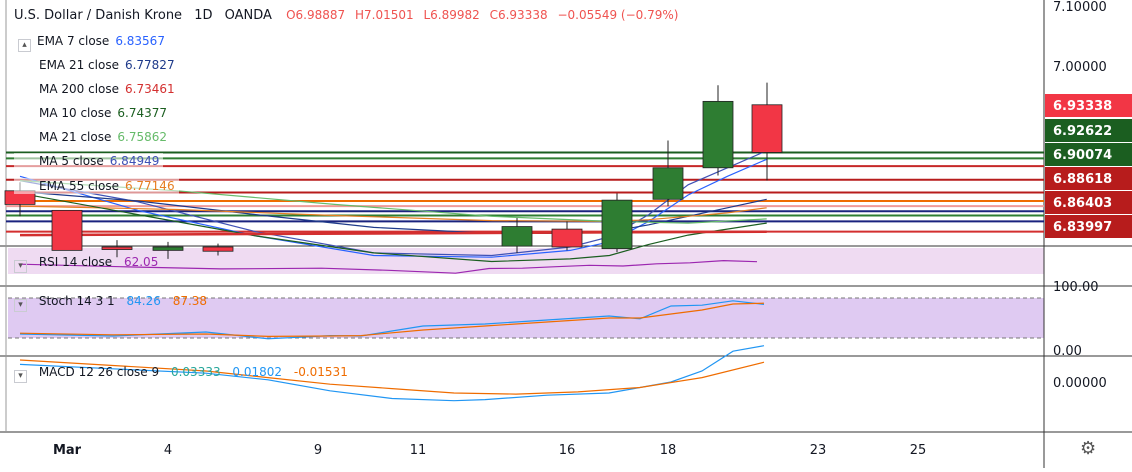 This screenshot has height=472, width=1132. Describe the element at coordinates (190, 301) in the screenshot. I see `stoch-d-value: 87.38` at that location.